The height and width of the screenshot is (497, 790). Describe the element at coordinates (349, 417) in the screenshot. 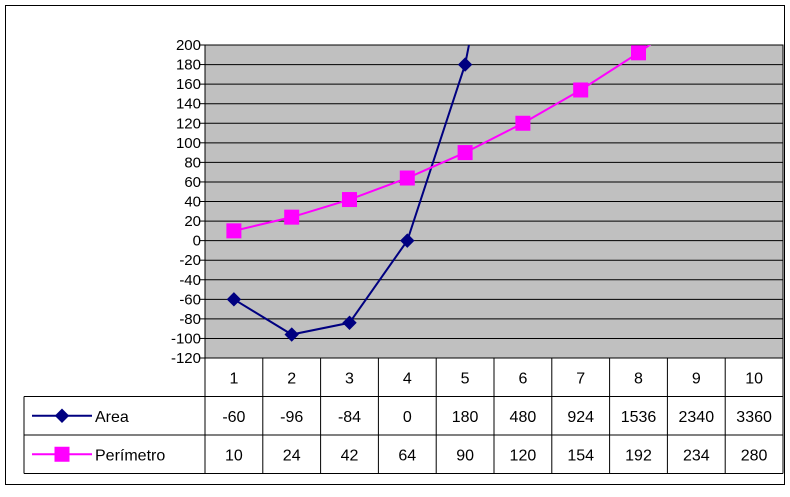

I see `data-table-value: -84` at that location.